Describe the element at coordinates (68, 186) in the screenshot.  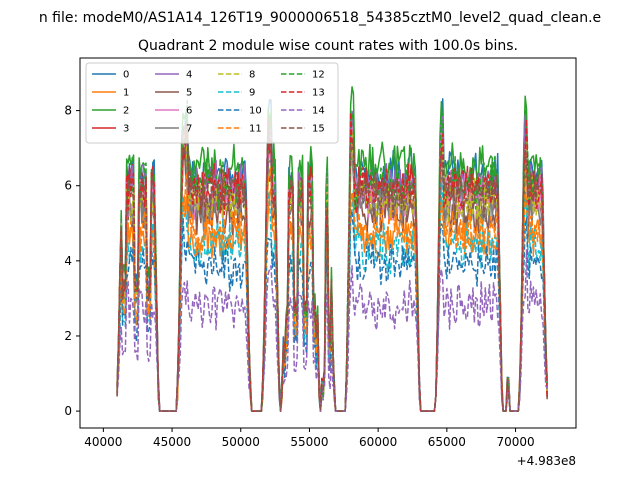
I see `y-tick-label-6: 6` at that location.